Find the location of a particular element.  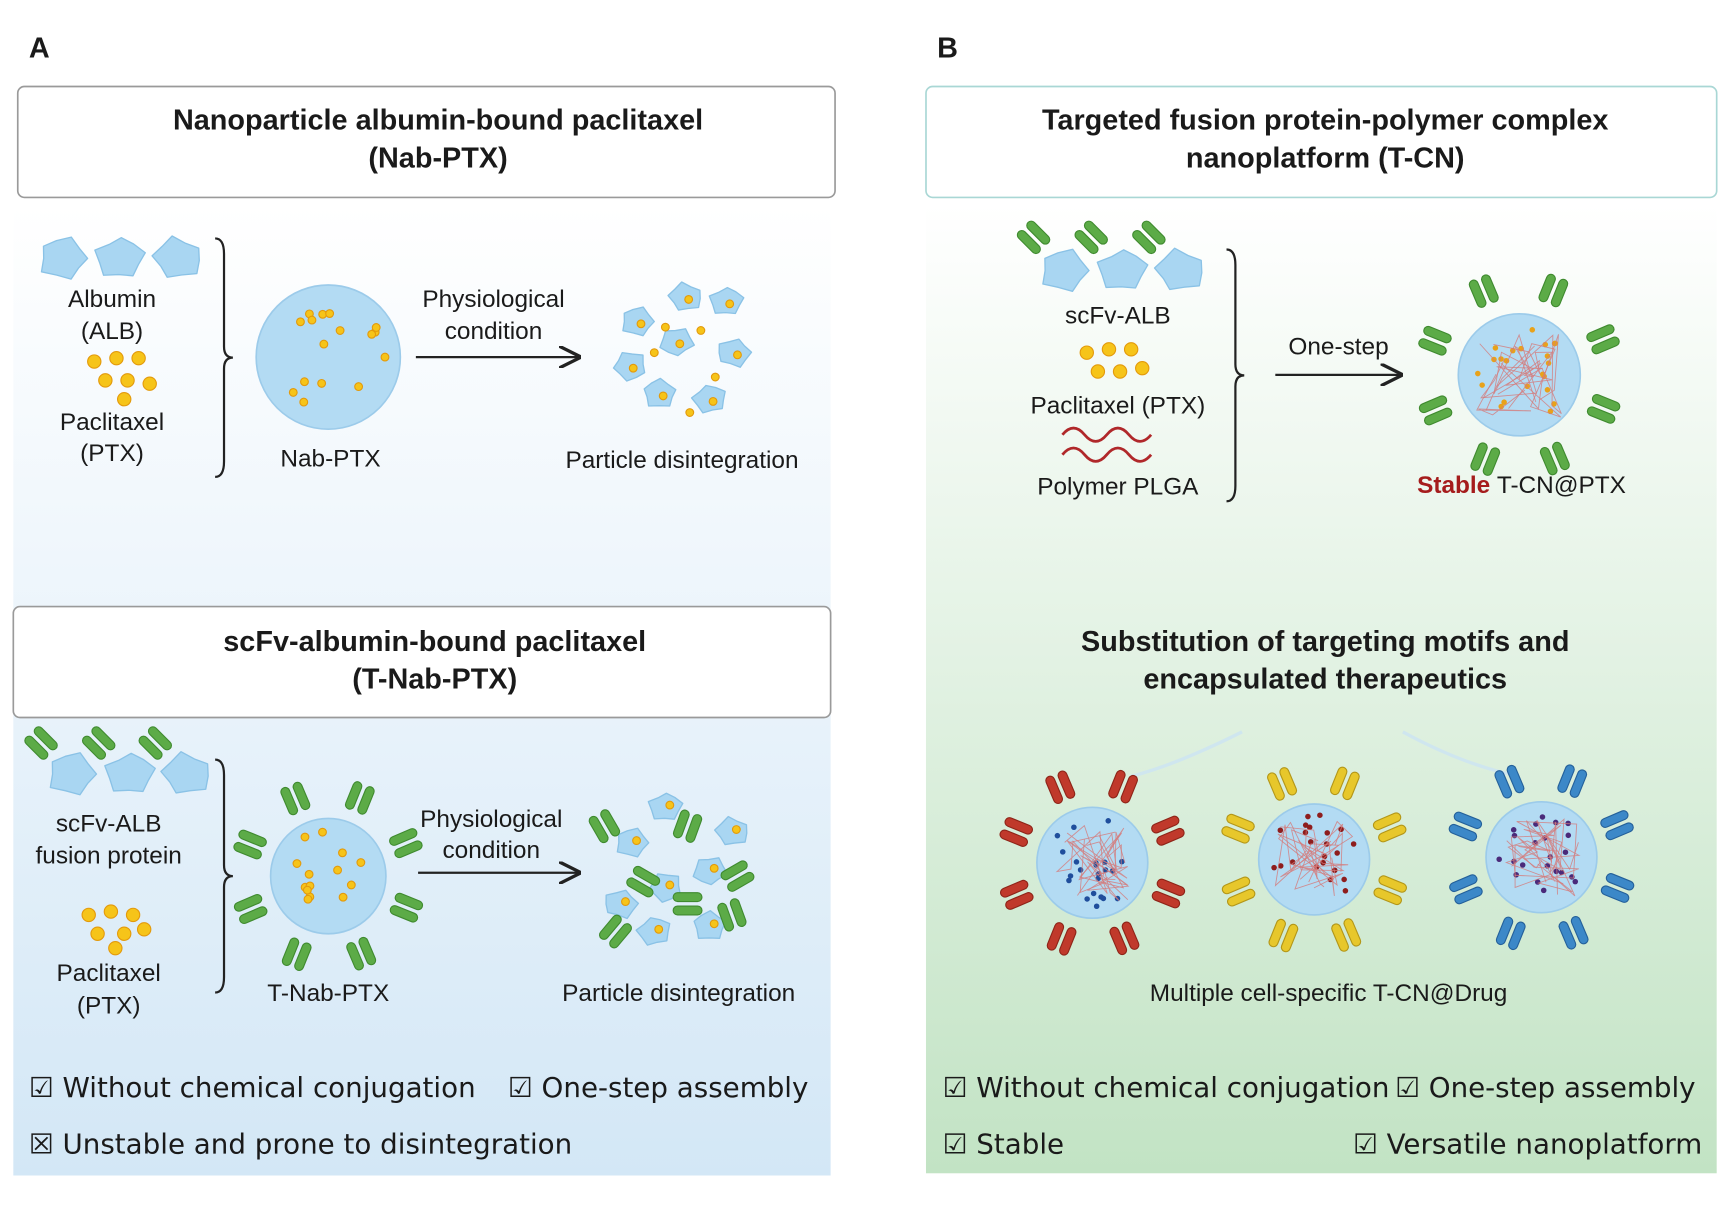

section-title: scFv-albumin-bound paclitaxel is located at coordinates (434, 642).